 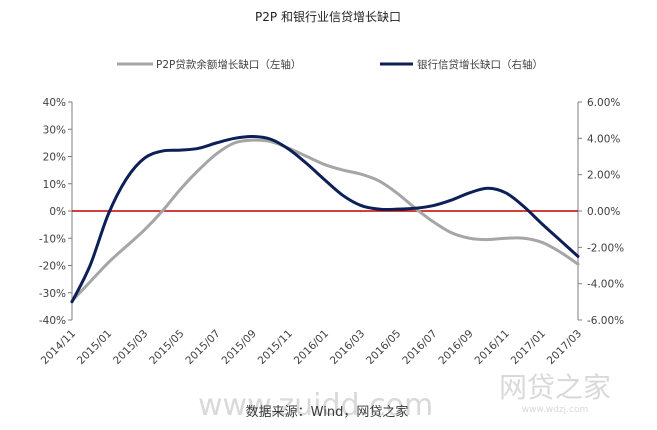 I want to click on x-tick-label: 2015/11, so click(x=275, y=347).